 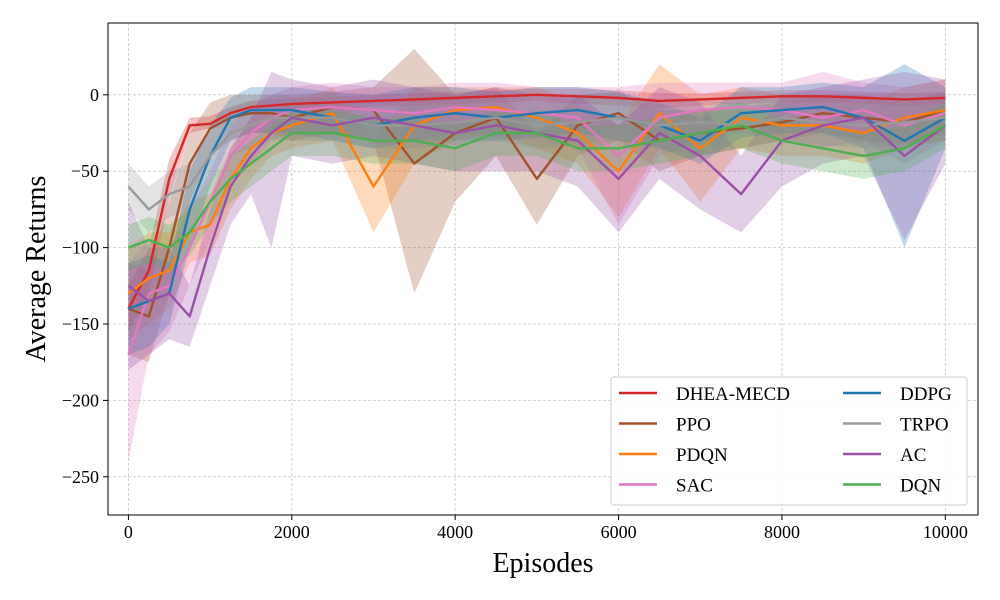 What do you see at coordinates (913, 455) in the screenshot?
I see `legend-label-ac: AC` at bounding box center [913, 455].